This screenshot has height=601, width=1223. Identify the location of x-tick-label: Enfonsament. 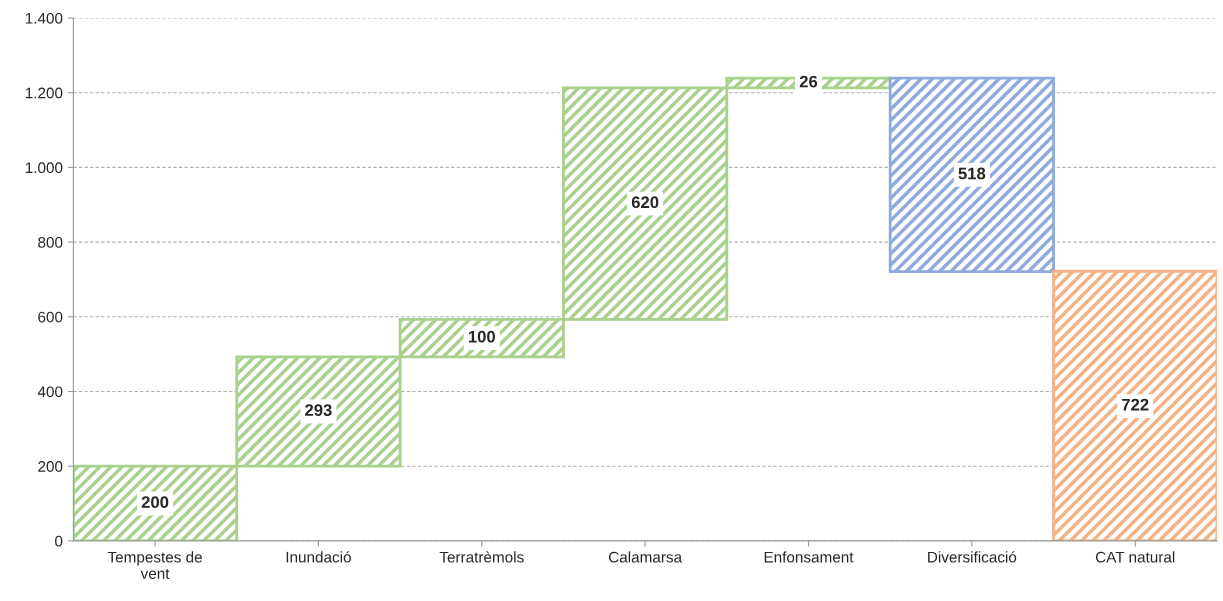
(809, 557).